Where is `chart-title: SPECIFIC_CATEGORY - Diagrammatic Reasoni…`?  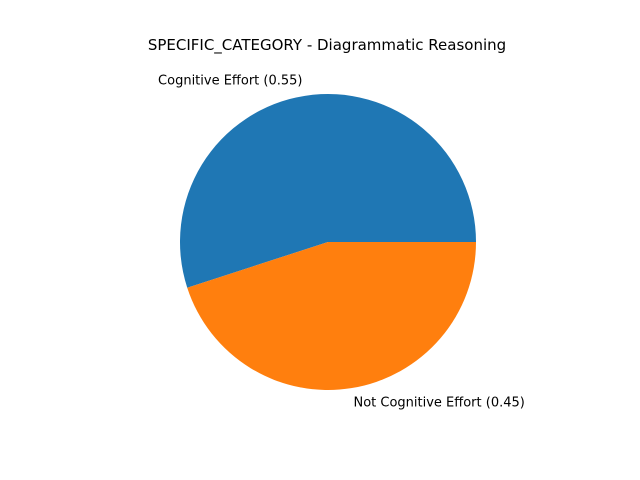
chart-title: SPECIFIC_CATEGORY - Diagrammatic Reasoni… is located at coordinates (327, 45).